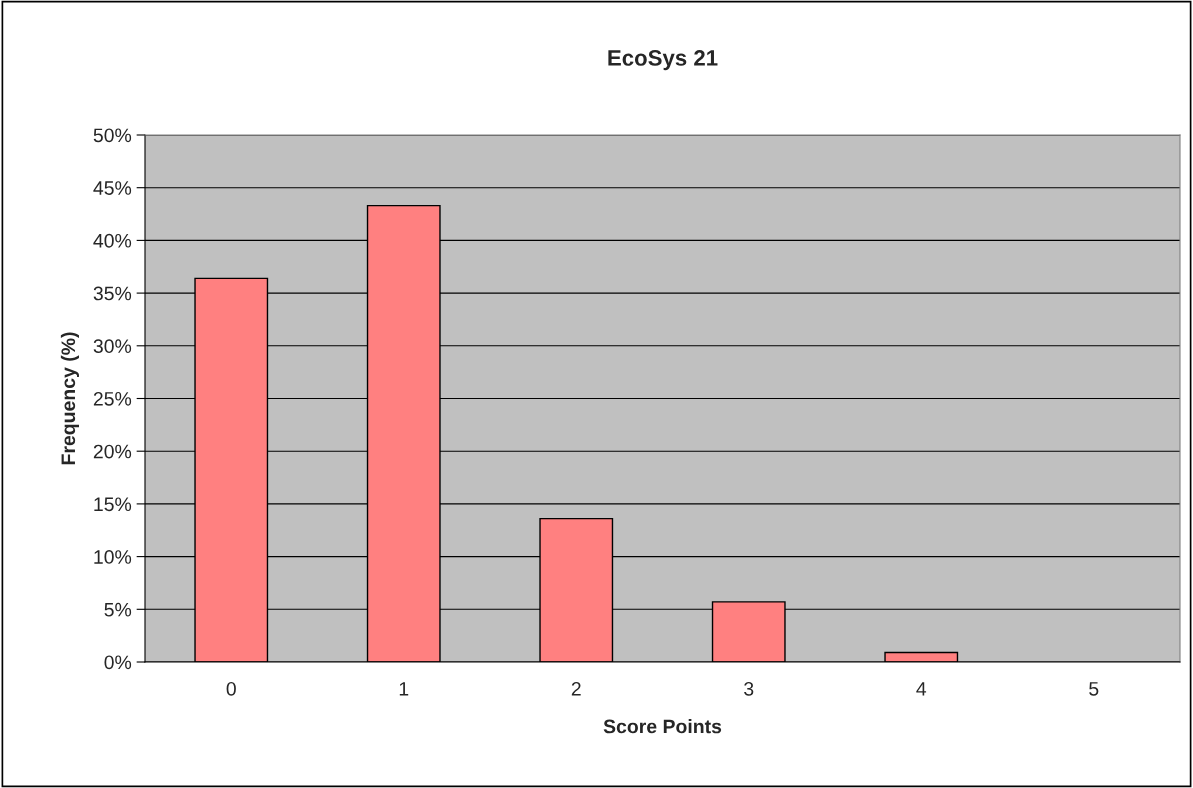 The width and height of the screenshot is (1193, 788). Describe the element at coordinates (404, 689) in the screenshot. I see `x-tick-label: 1` at that location.